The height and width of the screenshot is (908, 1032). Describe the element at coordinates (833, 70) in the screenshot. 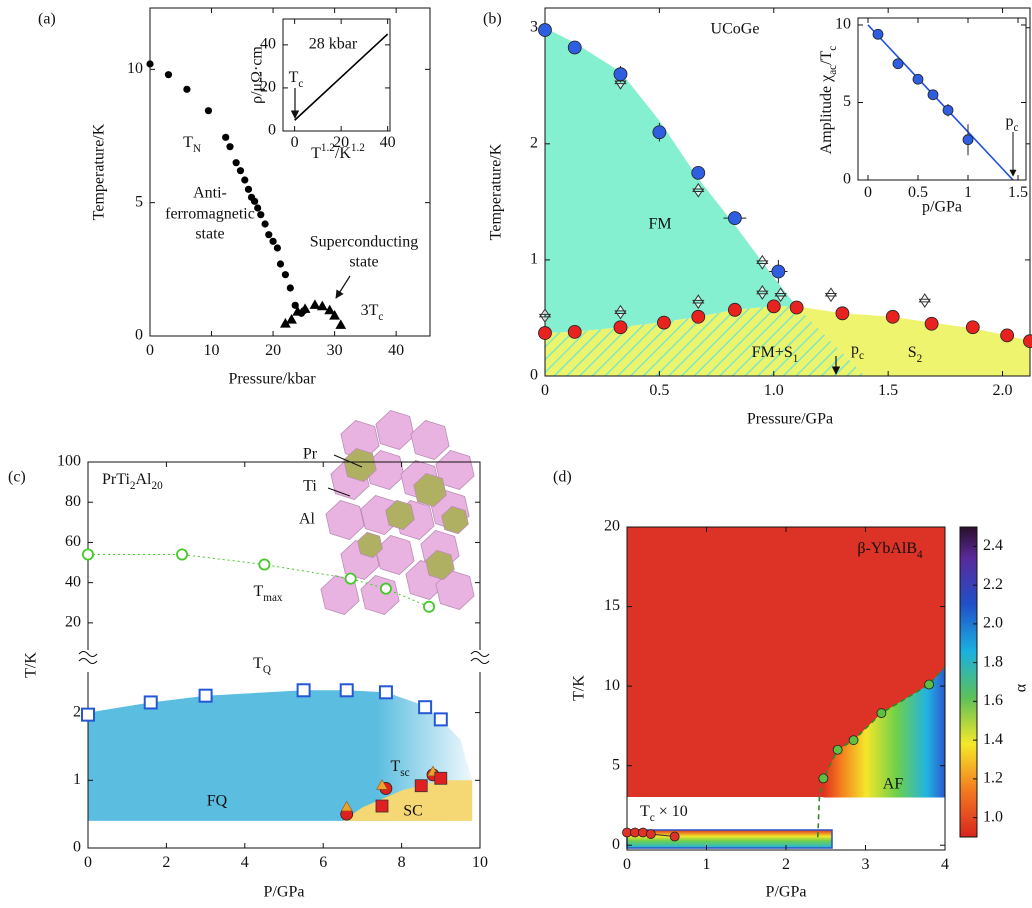

I see `y-axis-label-part: ac` at that location.